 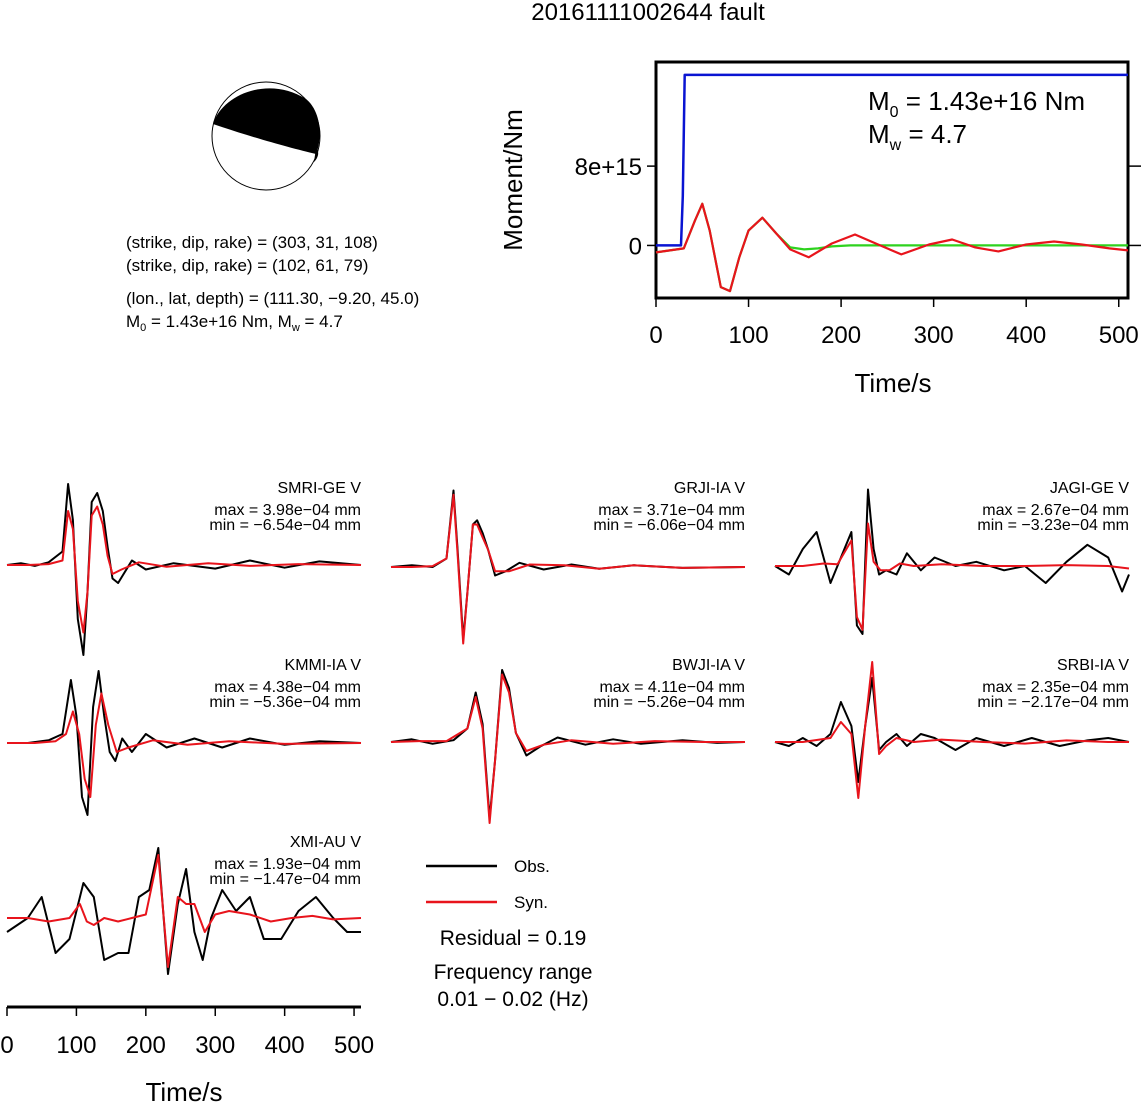 What do you see at coordinates (976, 103) in the screenshot?
I see `moment-m0-label: M0 = 1.43e+16 Nm` at bounding box center [976, 103].